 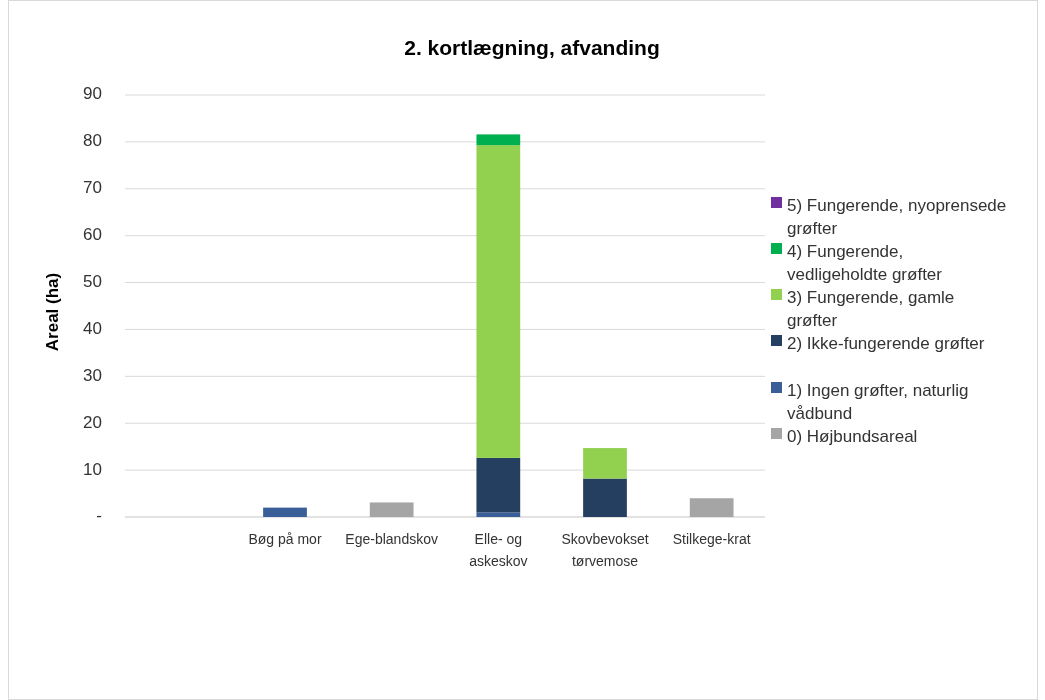 What do you see at coordinates (92, 188) in the screenshot?
I see `y-tick-label: 70` at bounding box center [92, 188].